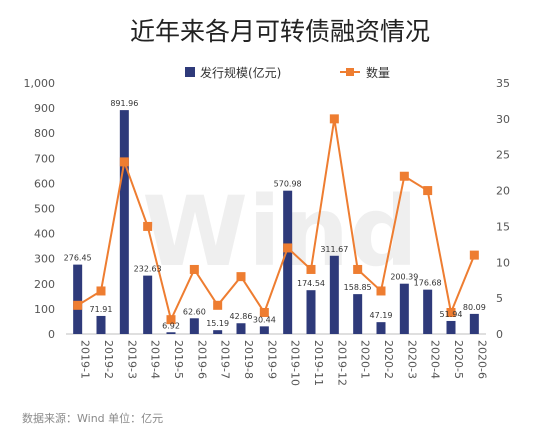 The height and width of the screenshot is (433, 550). What do you see at coordinates (44, 183) in the screenshot?
I see `left-axis-tick-label: 600` at bounding box center [44, 183].